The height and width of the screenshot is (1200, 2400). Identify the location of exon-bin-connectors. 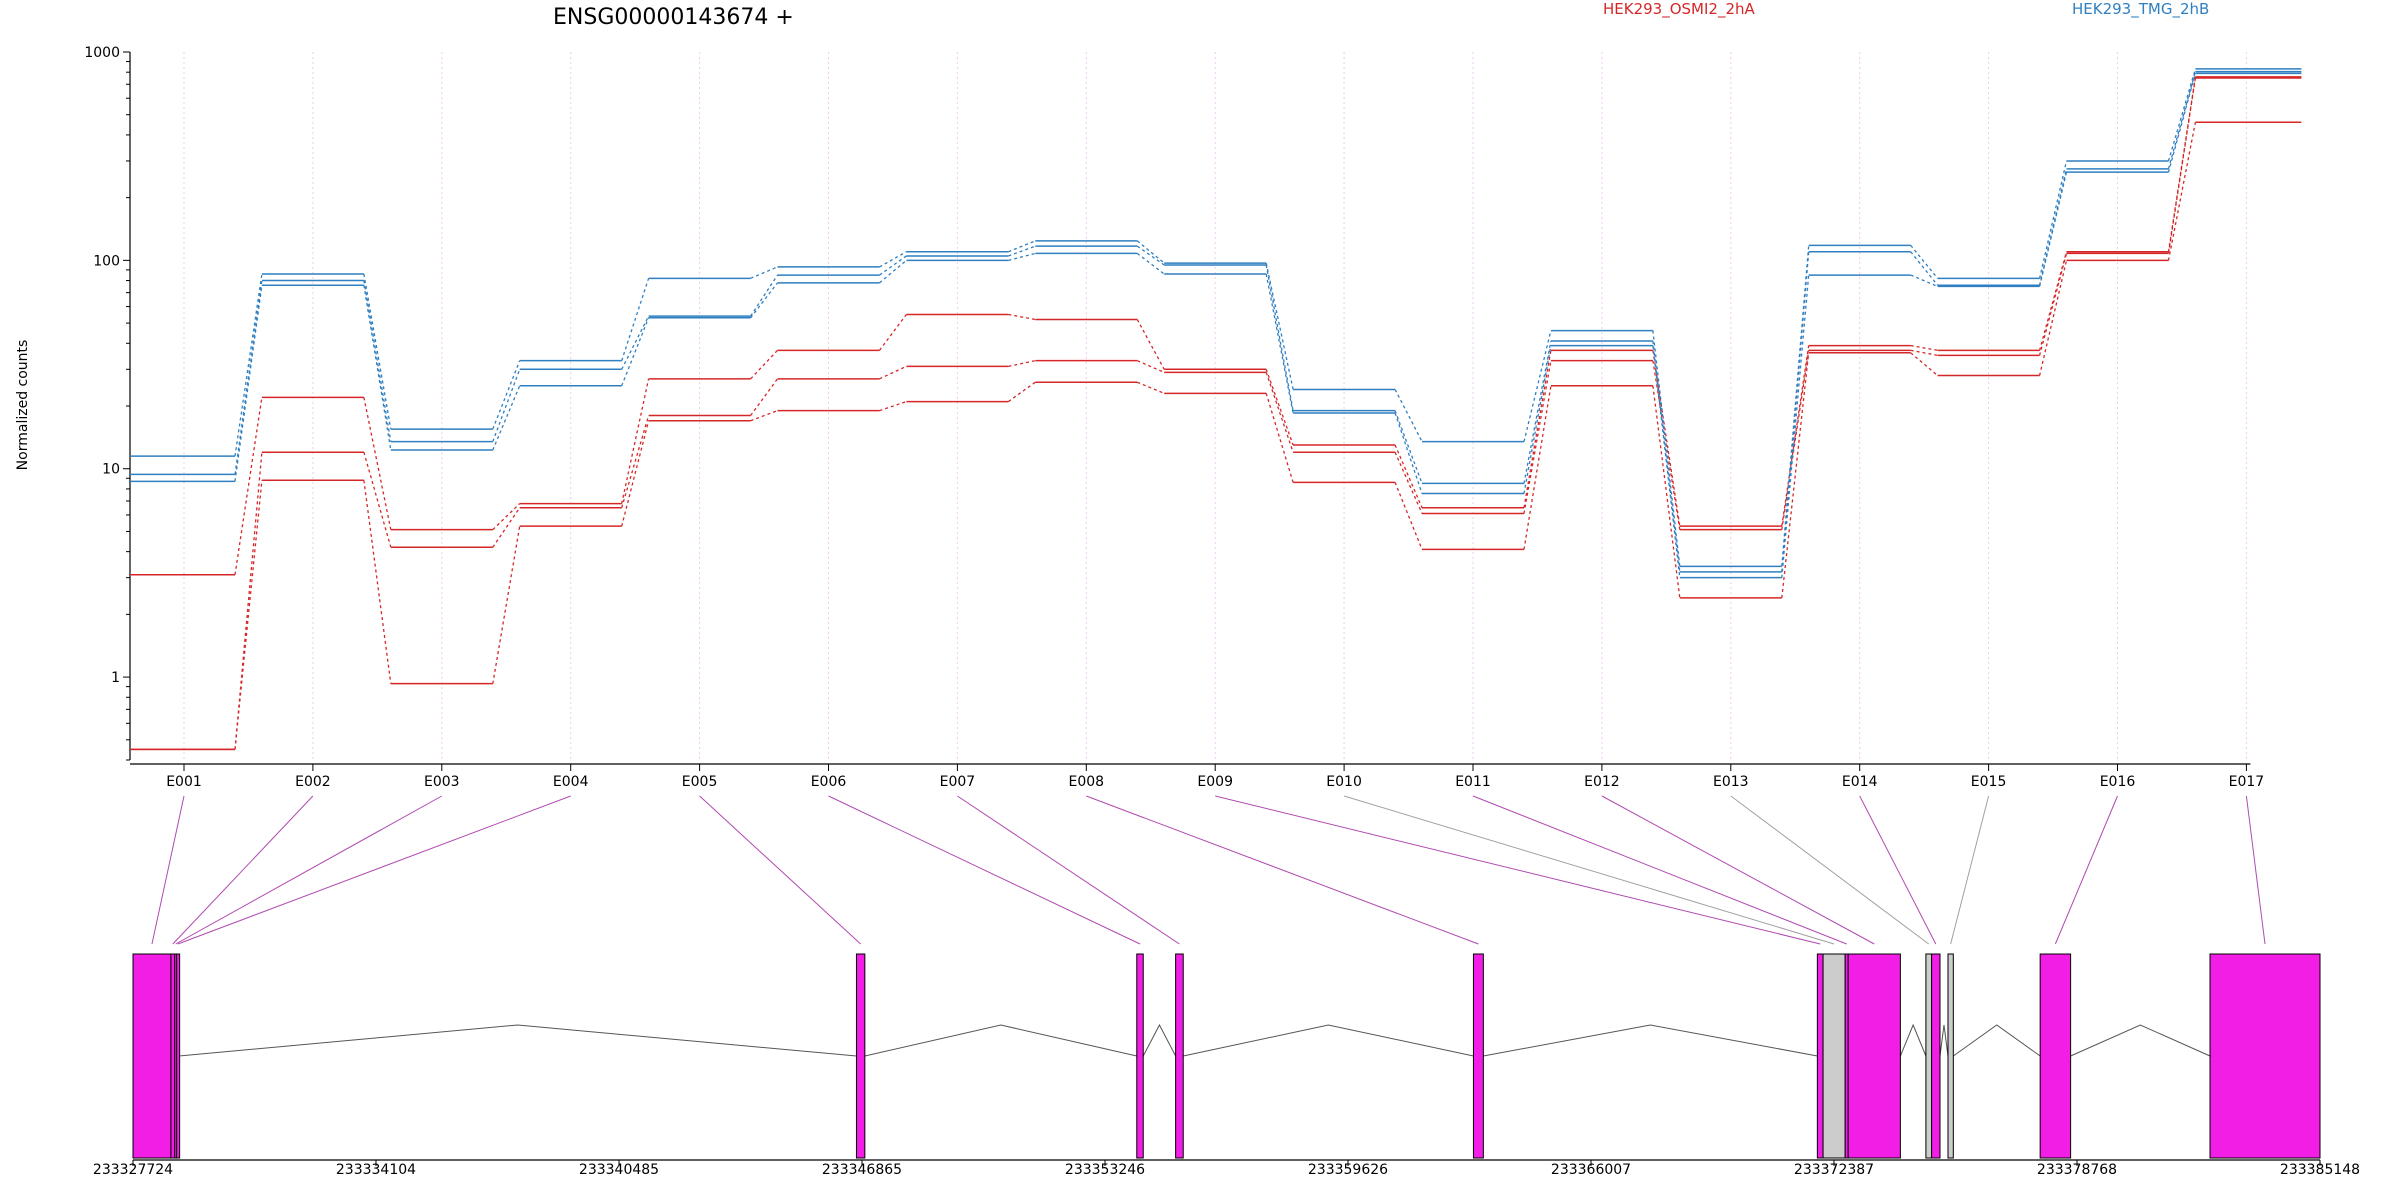
(1208, 870).